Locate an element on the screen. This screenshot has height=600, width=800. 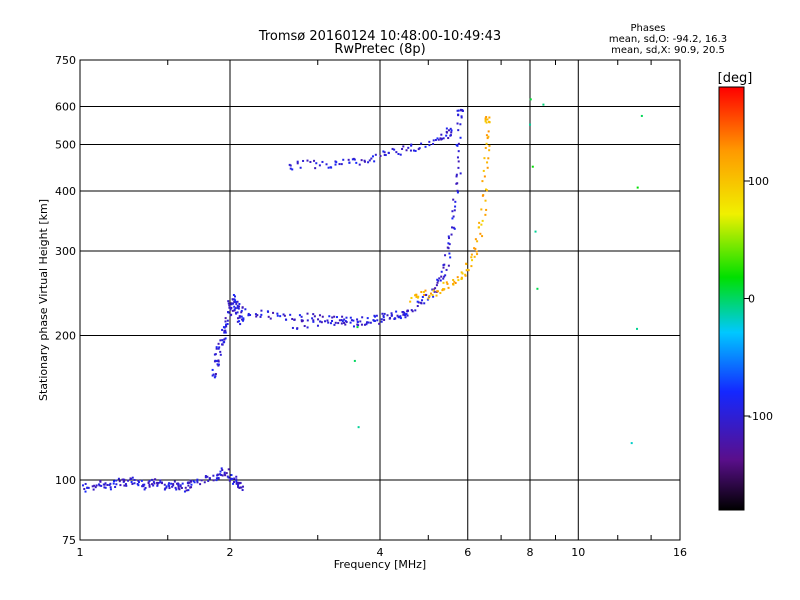
y-tick-label: 100 is located at coordinates (65, 480).